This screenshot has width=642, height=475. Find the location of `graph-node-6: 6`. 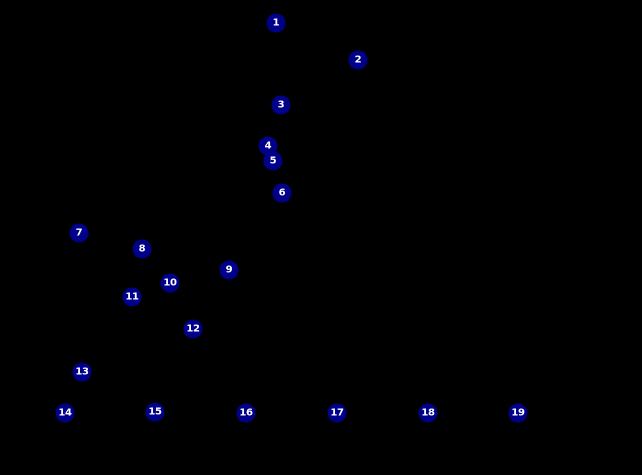

graph-node-6: 6 is located at coordinates (282, 193).